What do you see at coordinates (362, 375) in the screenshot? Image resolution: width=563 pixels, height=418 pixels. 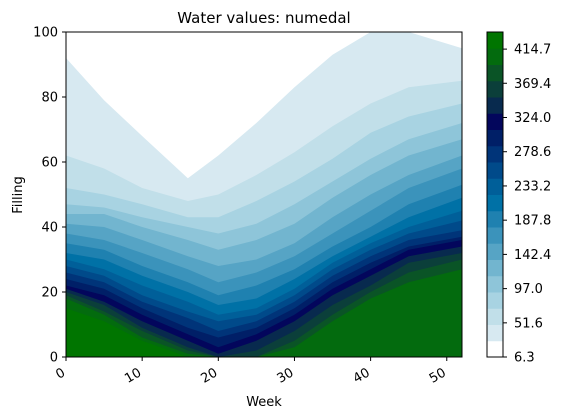 I see `x-tick-label: 40` at bounding box center [362, 375].